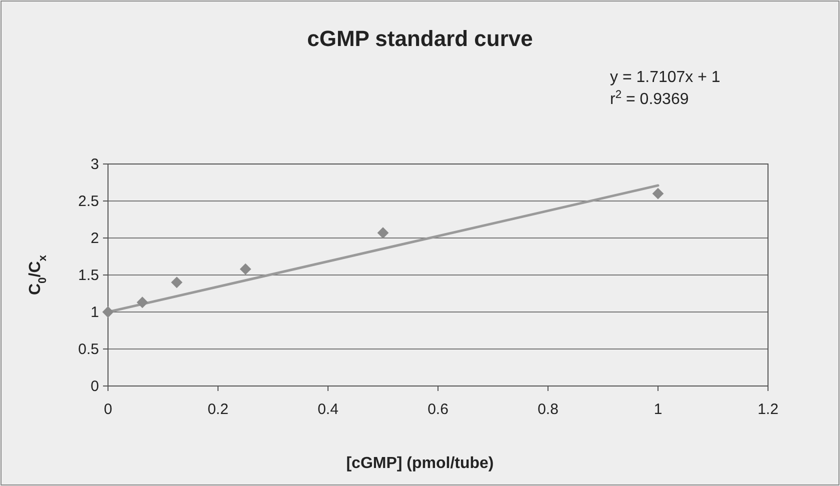 The image size is (840, 486). What do you see at coordinates (218, 409) in the screenshot?
I see `x-tick-label: 0.2` at bounding box center [218, 409].